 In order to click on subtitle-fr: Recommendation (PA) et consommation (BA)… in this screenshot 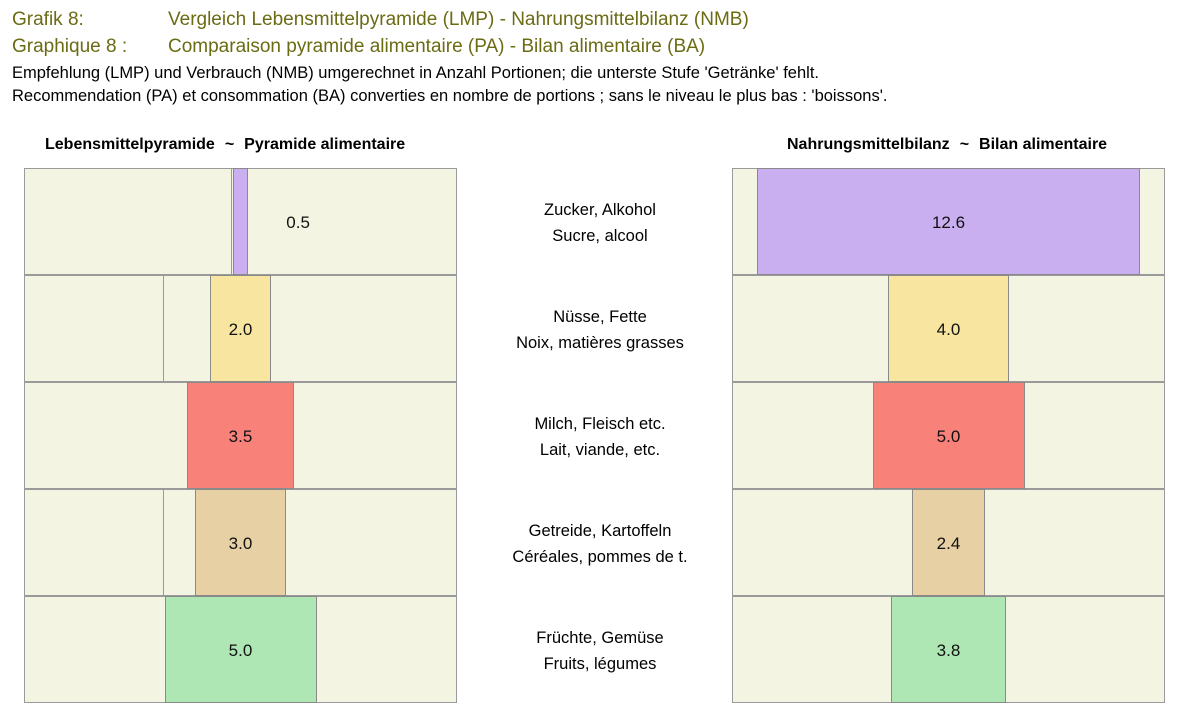, I will do `click(450, 96)`.